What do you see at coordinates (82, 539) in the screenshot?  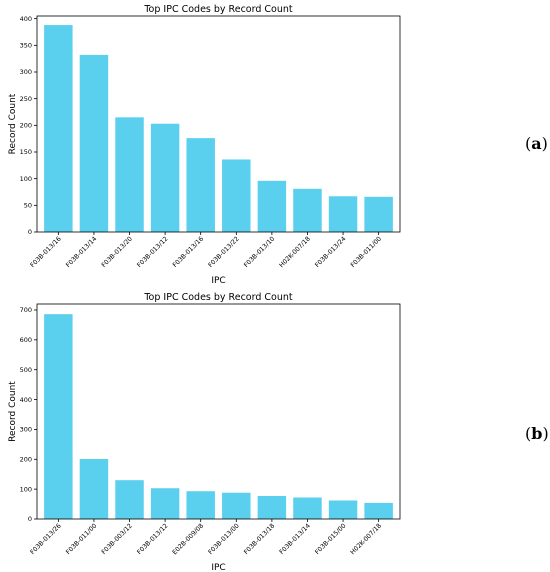 I see `x-tick-label-1: F03B-011/00` at bounding box center [82, 539].